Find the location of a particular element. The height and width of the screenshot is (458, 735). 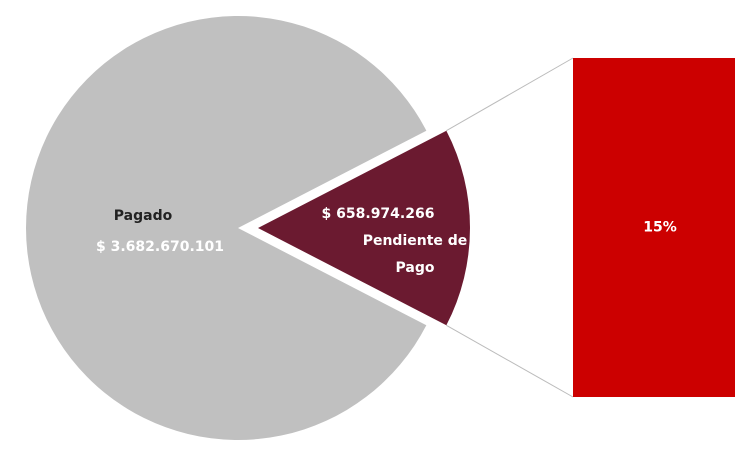

category-label: Pagado is located at coordinates (143, 216).